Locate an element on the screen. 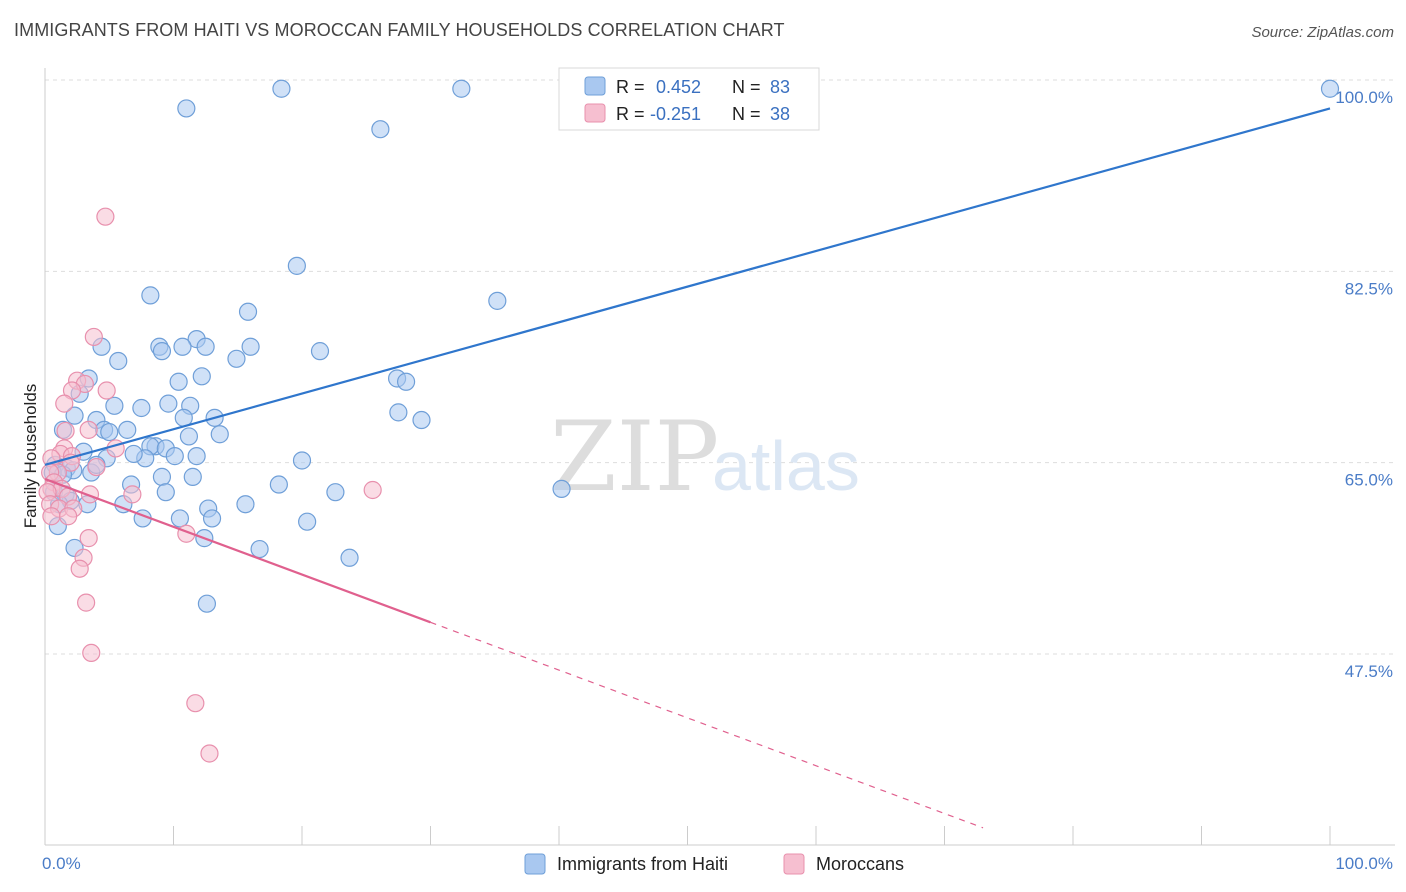 The height and width of the screenshot is (892, 1406). legend-r-value-moroccan: -0.251 is located at coordinates (675, 114).